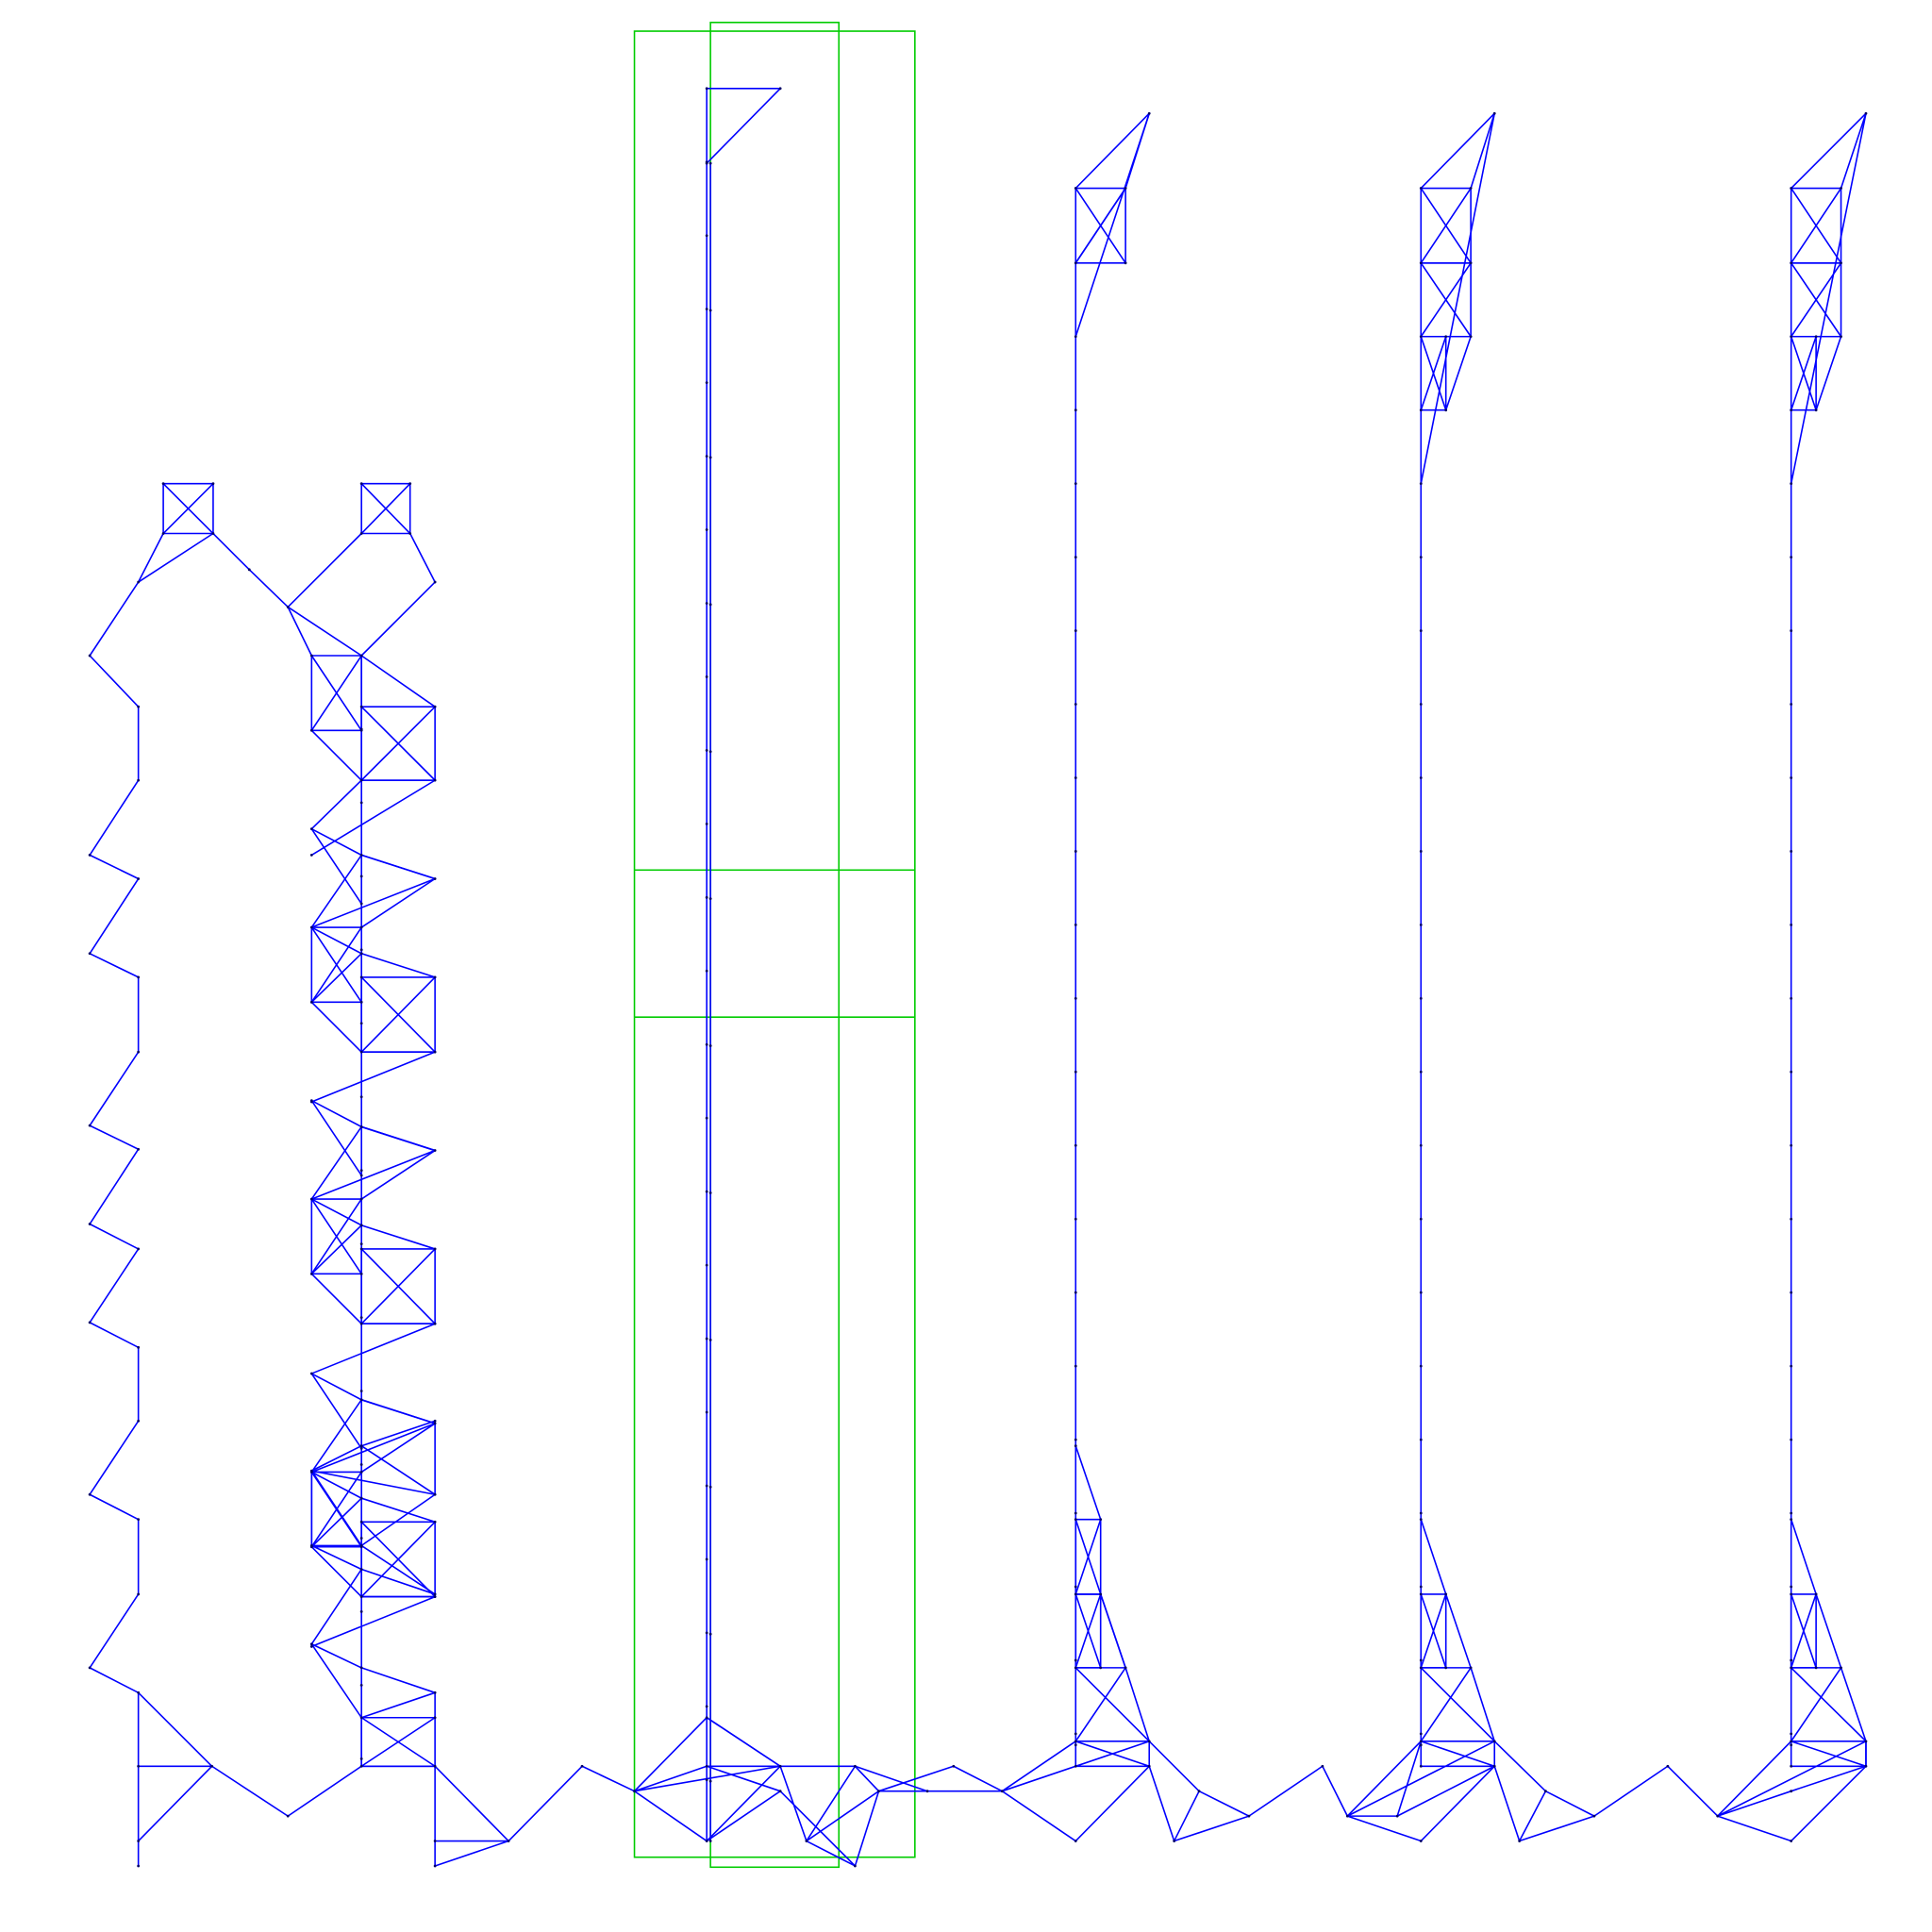 This screenshot has width=1932, height=1932. Describe the element at coordinates (774, 944) in the screenshot. I see `bounding-box-outer` at that location.